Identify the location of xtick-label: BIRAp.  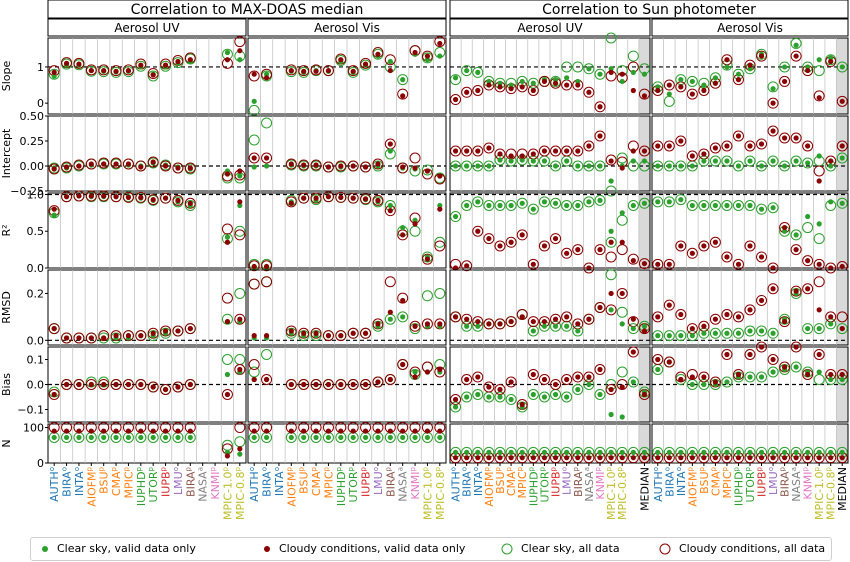
(785, 481).